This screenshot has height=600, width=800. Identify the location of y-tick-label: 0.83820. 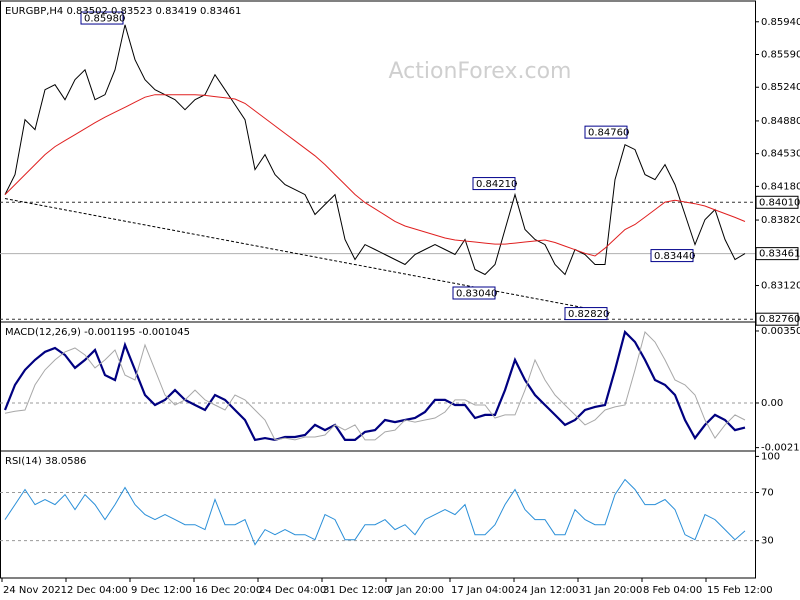
(780, 220).